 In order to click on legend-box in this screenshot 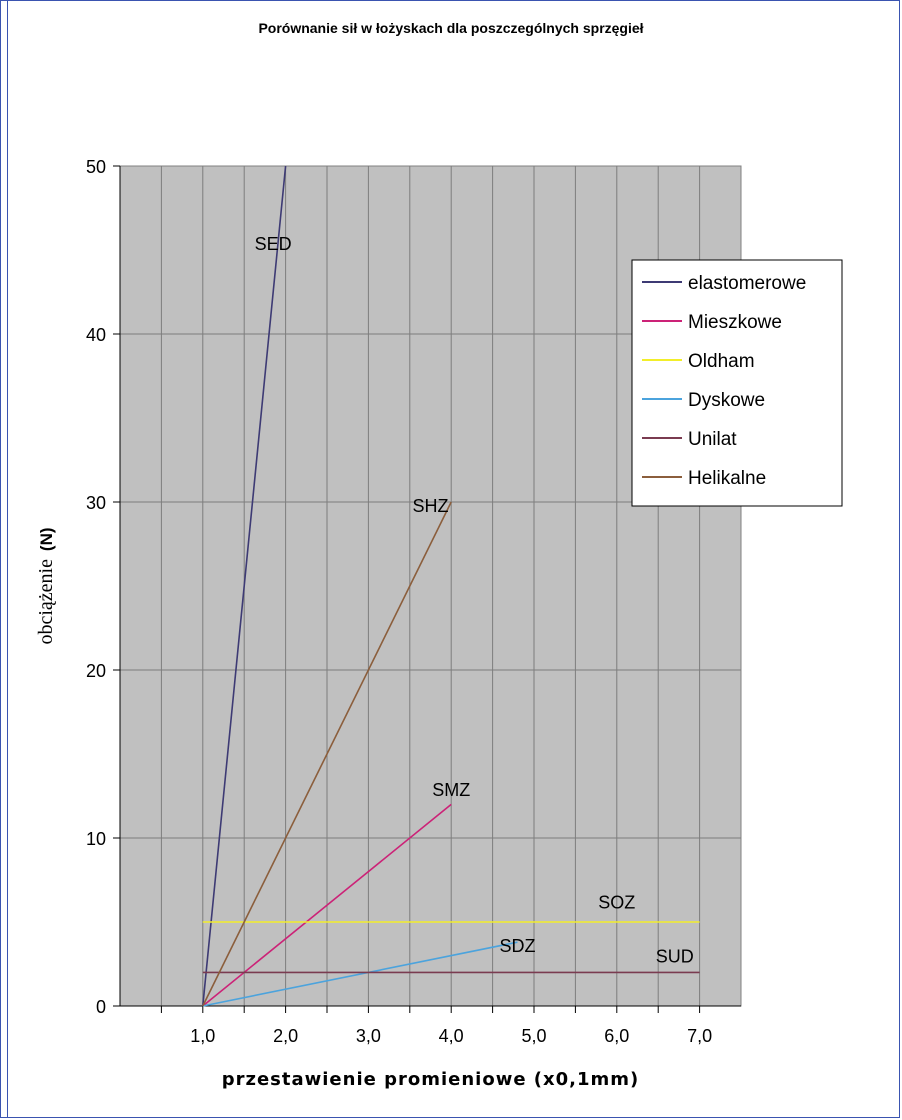, I will do `click(737, 383)`.